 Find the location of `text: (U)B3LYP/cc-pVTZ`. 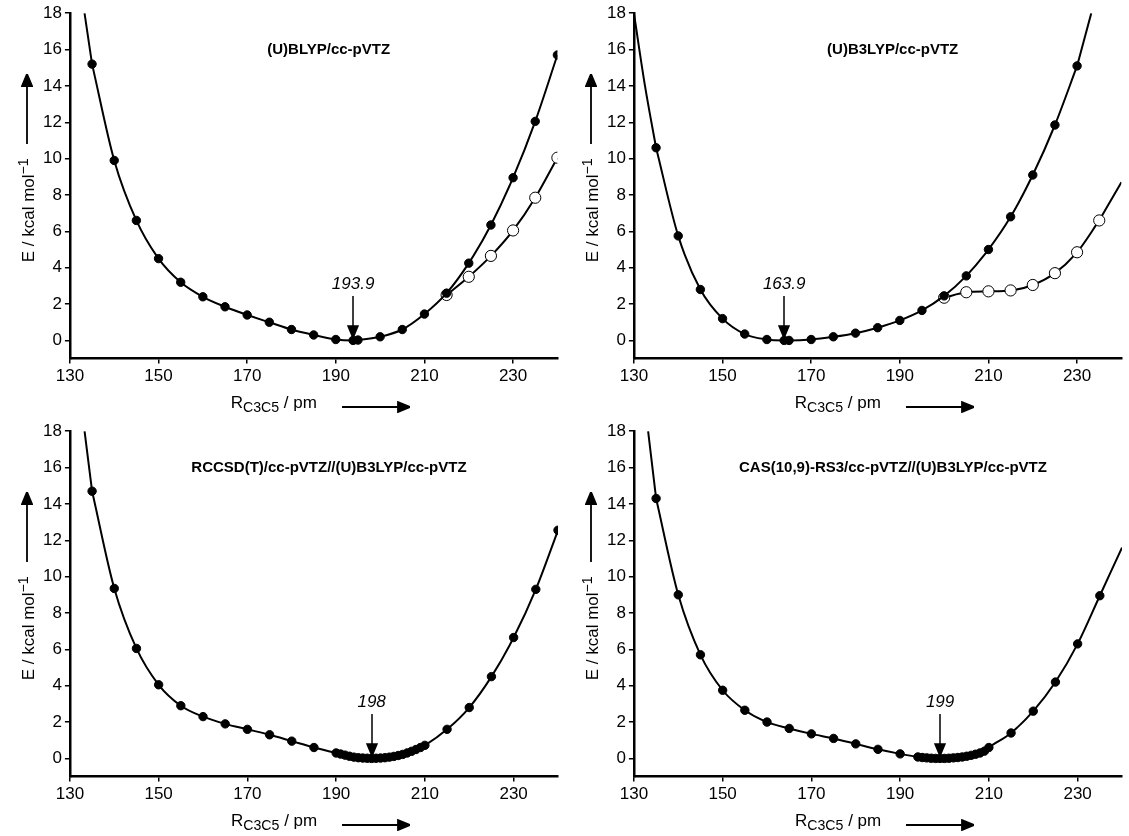

text: (U)B3LYP/cc-pVTZ is located at coordinates (893, 48).